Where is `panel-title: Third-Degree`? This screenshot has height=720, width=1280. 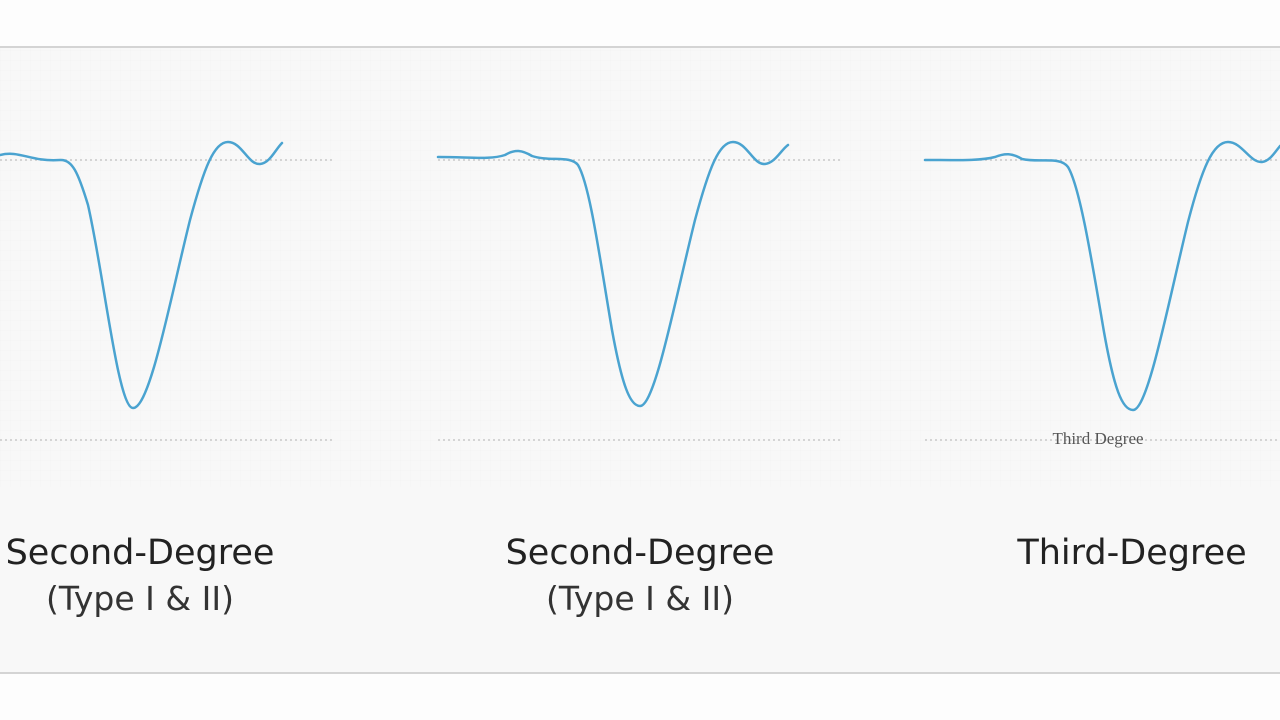 panel-title: Third-Degree is located at coordinates (1131, 553).